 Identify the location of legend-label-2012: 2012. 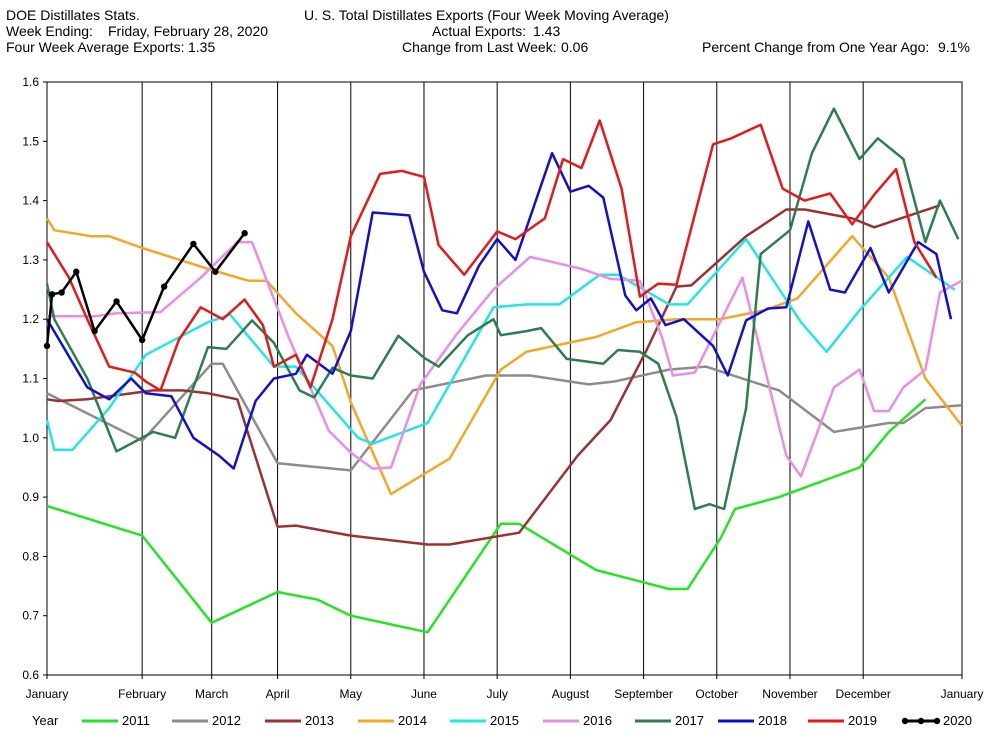
(226, 720).